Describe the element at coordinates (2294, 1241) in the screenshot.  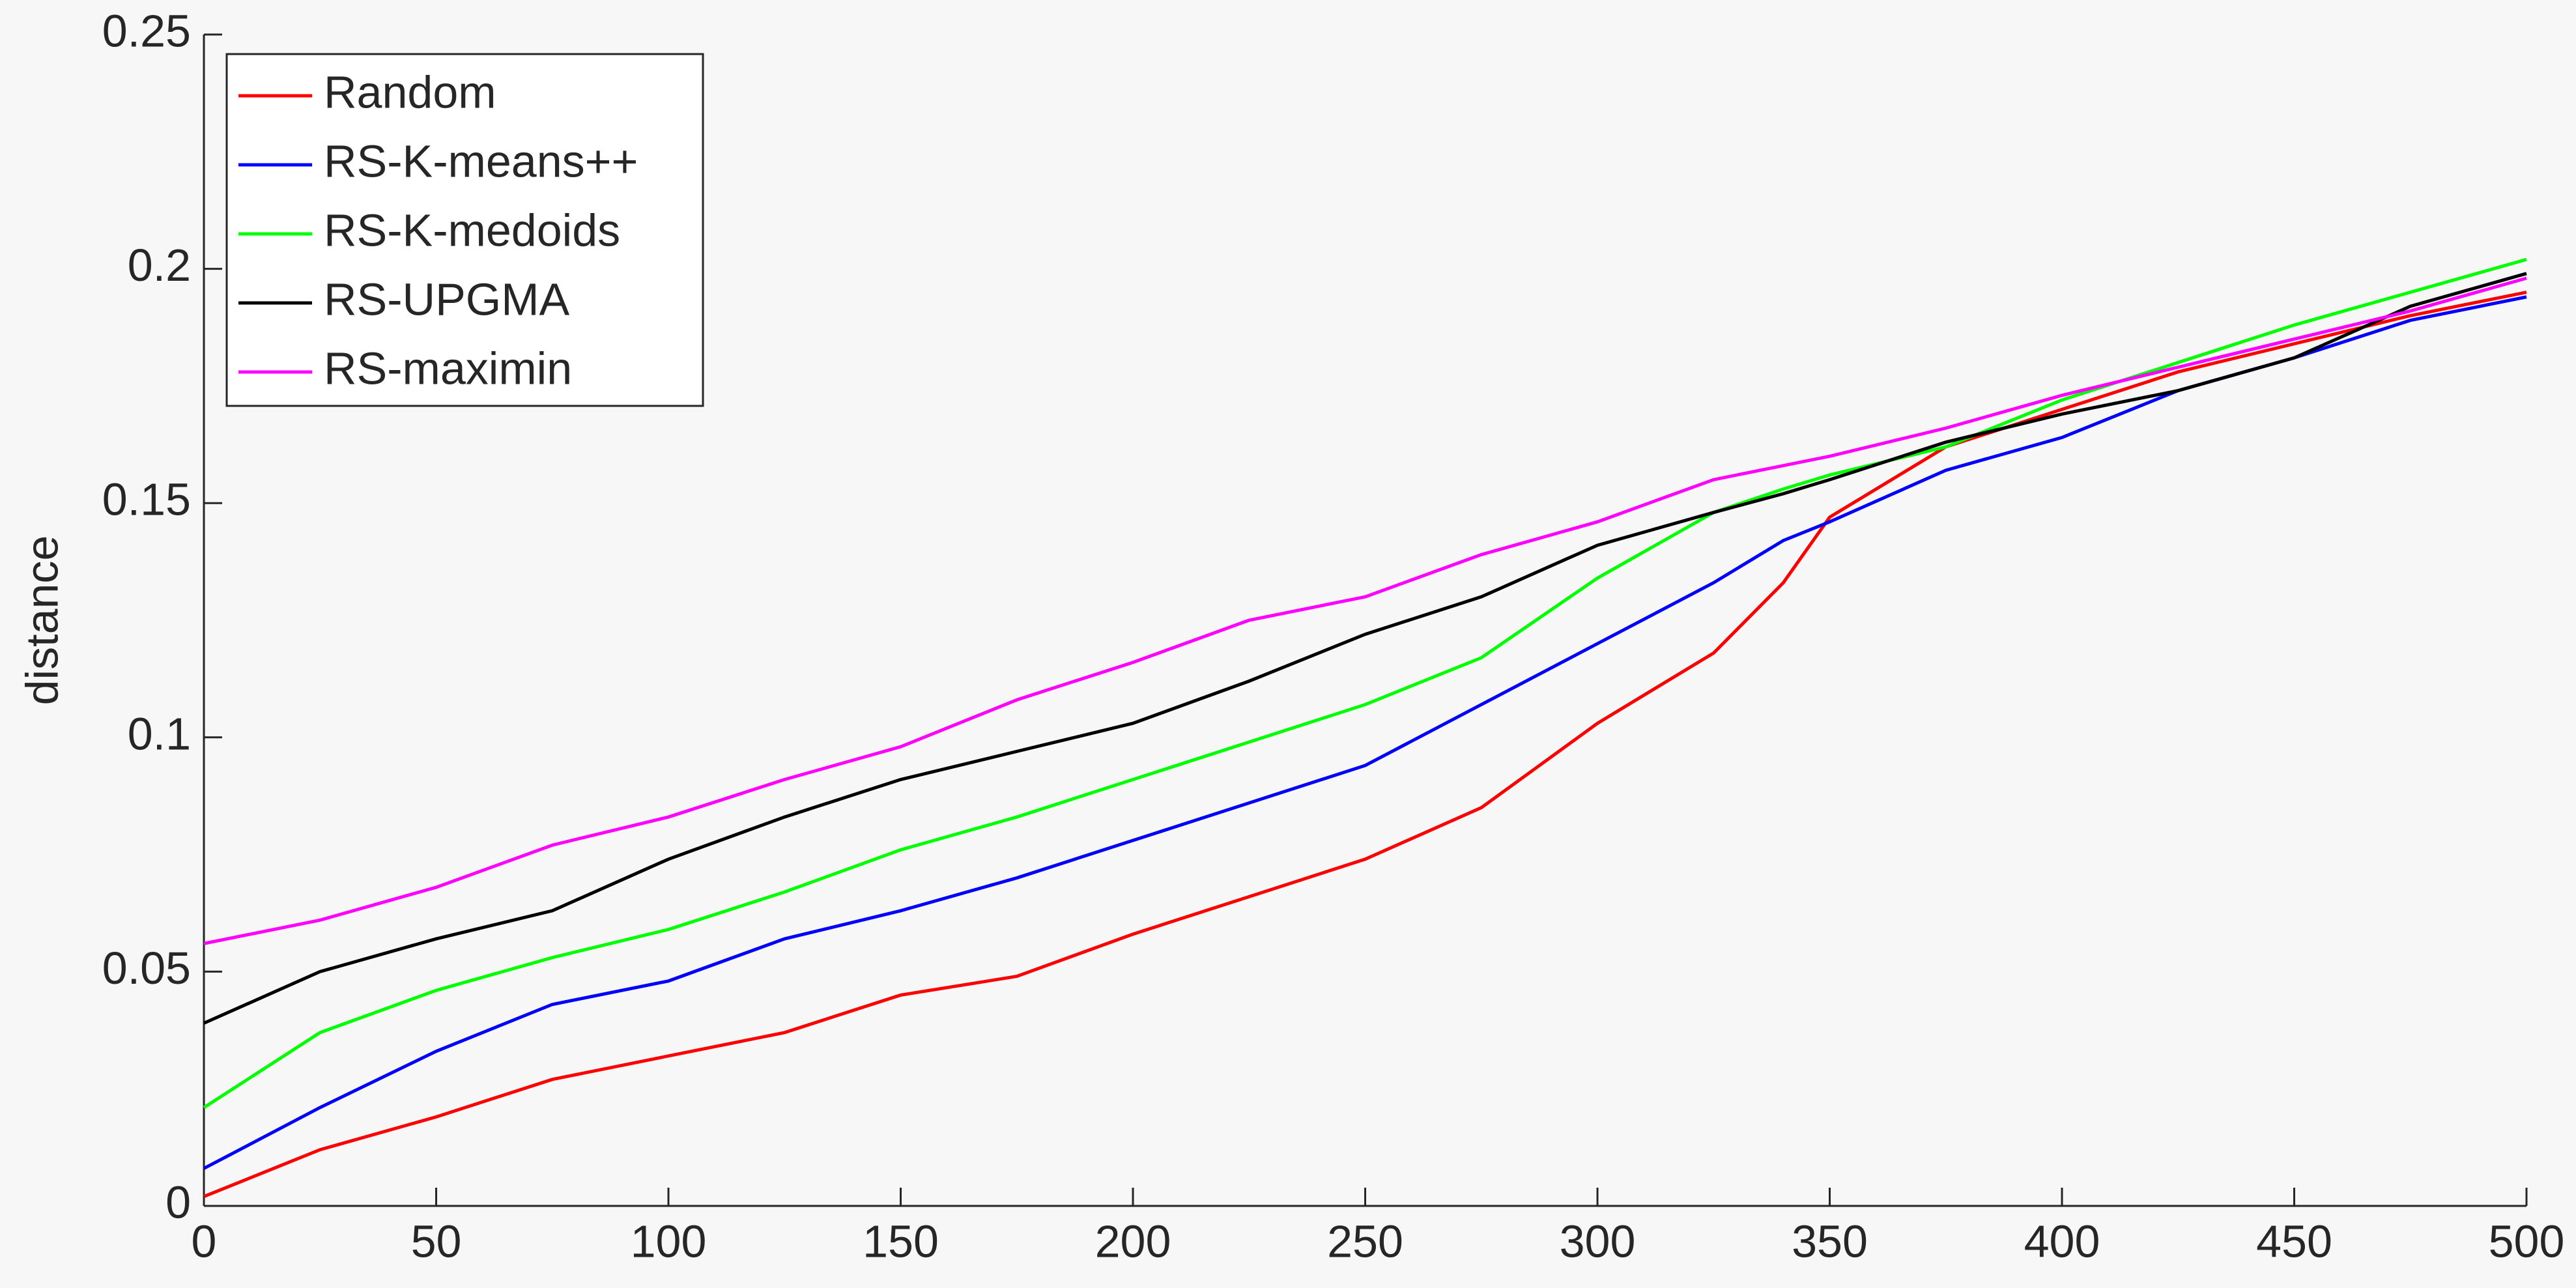
I see `x-tick-label: 450` at that location.